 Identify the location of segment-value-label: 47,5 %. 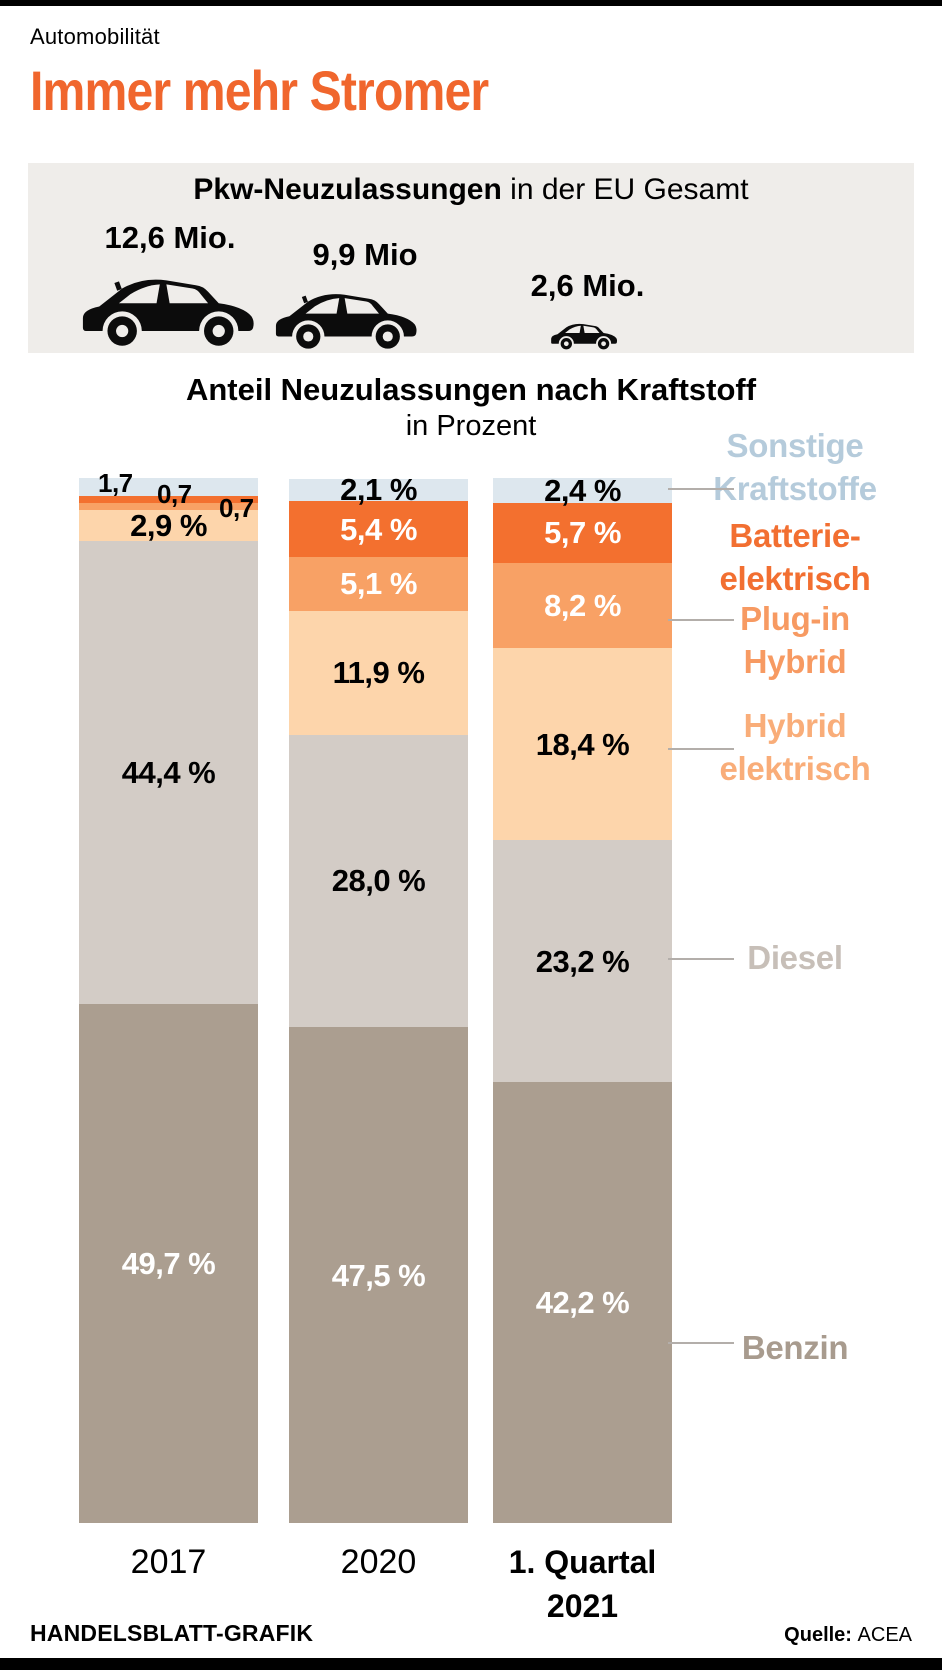
(378, 1275).